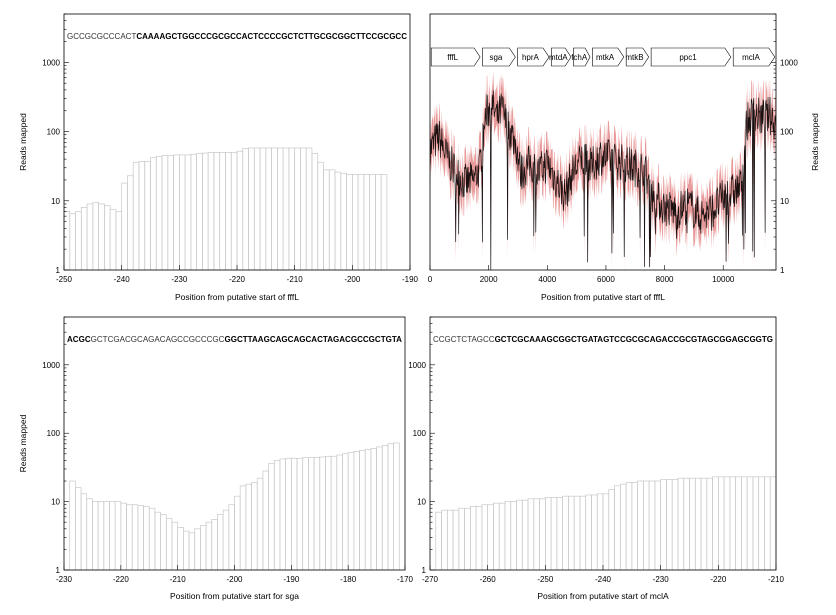 This screenshot has height=615, width=836. I want to click on y-tick-label: 1000, so click(417, 365).